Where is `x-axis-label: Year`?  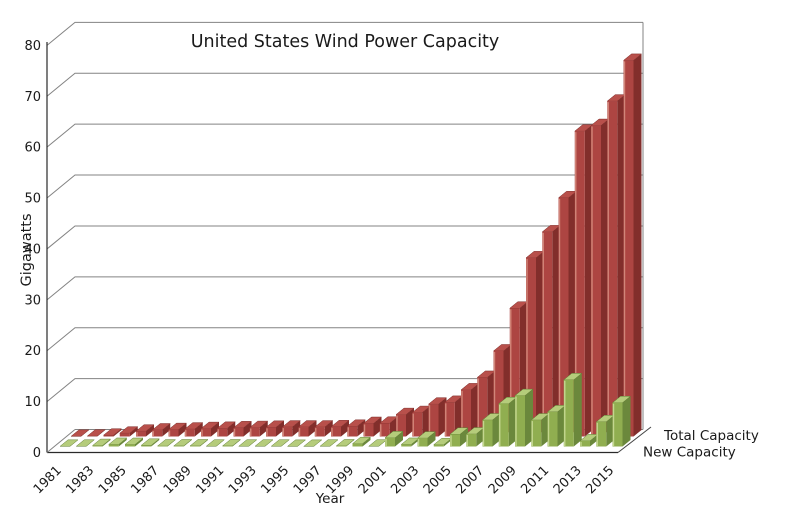
x-axis-label: Year is located at coordinates (330, 499).